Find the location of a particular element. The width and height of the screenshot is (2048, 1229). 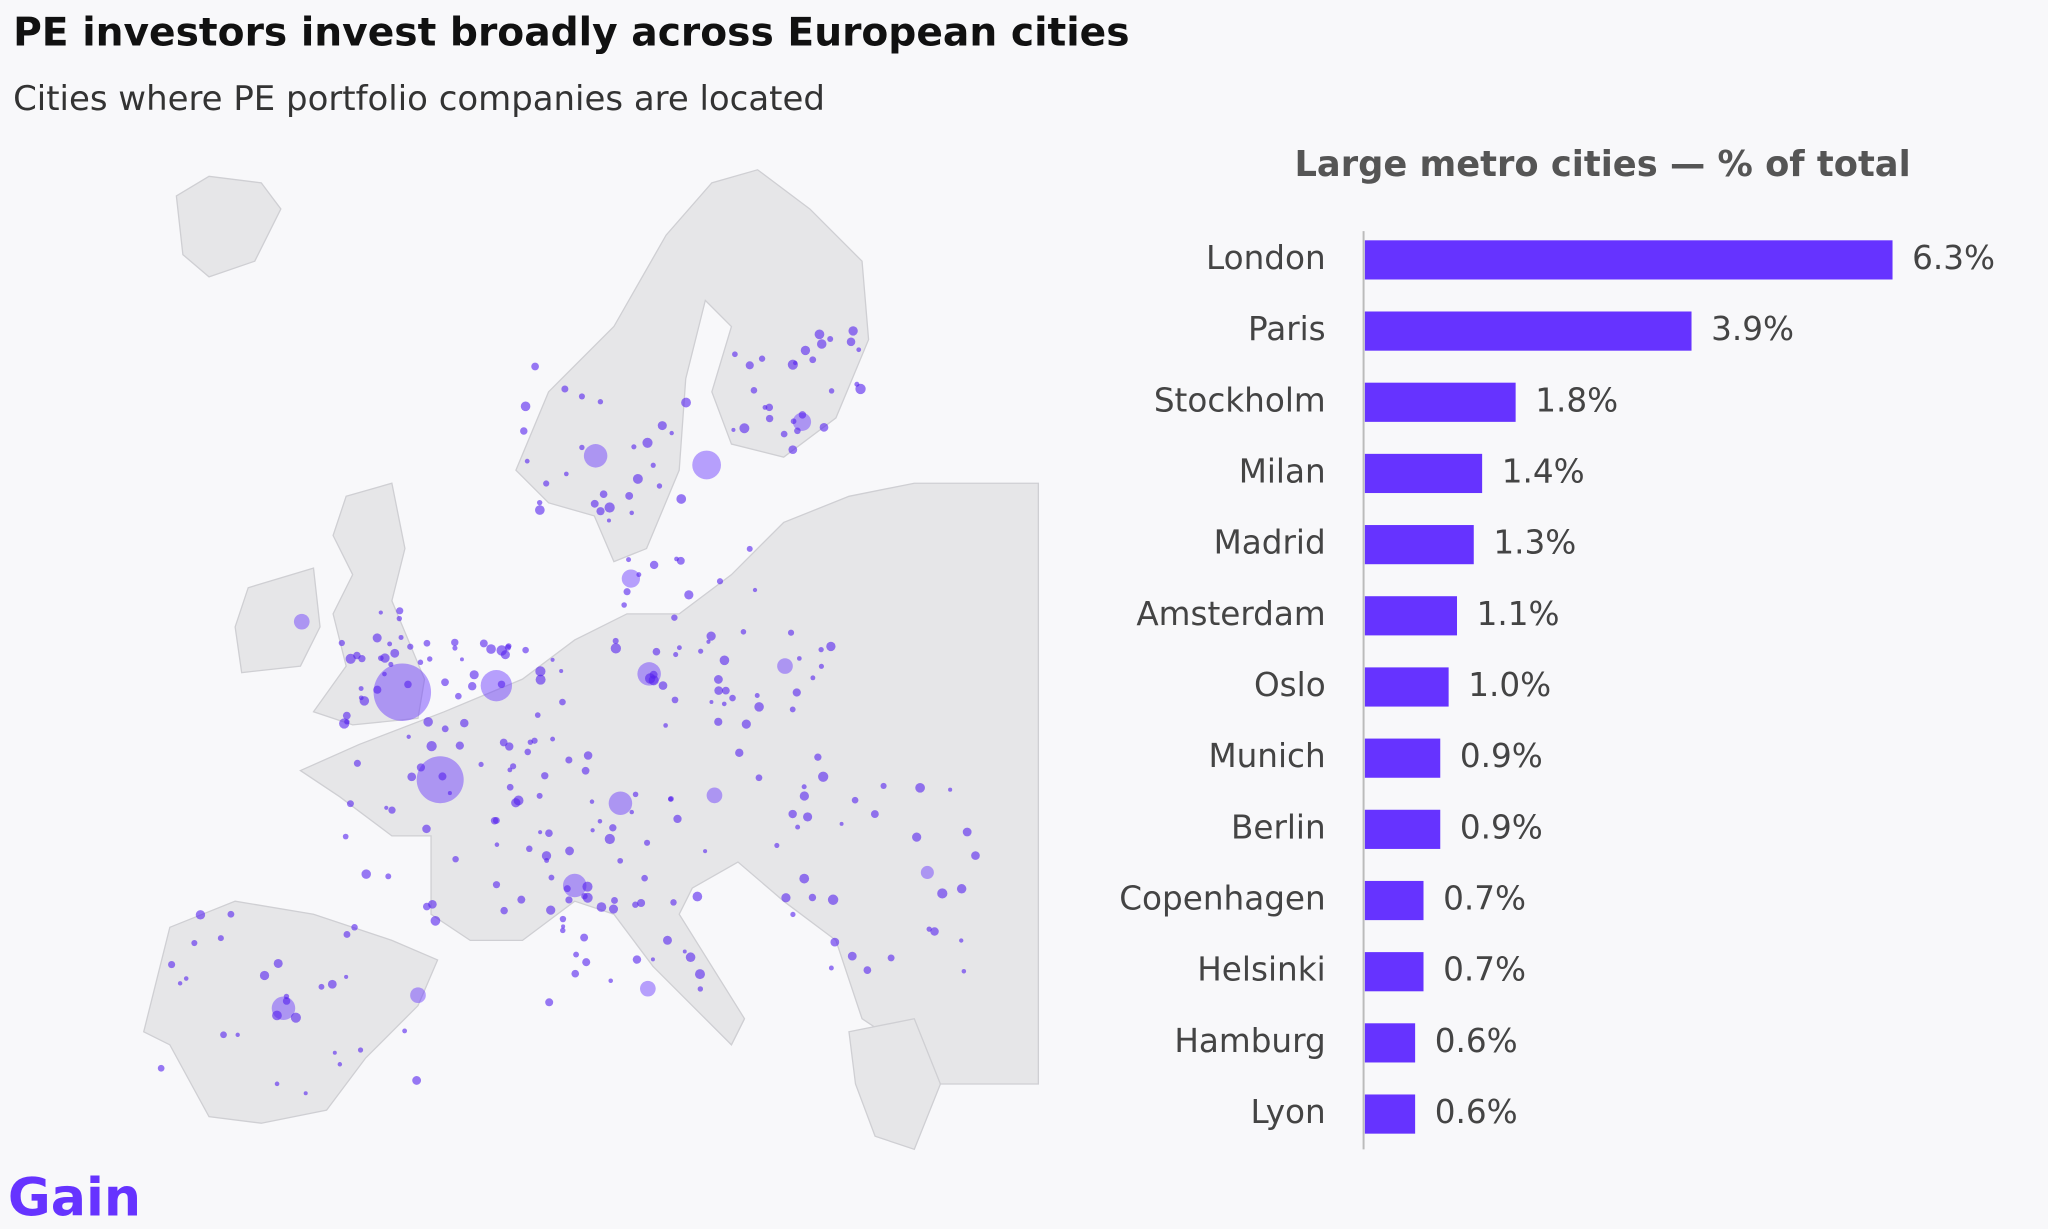

value-label: 0.7% is located at coordinates (1484, 899).